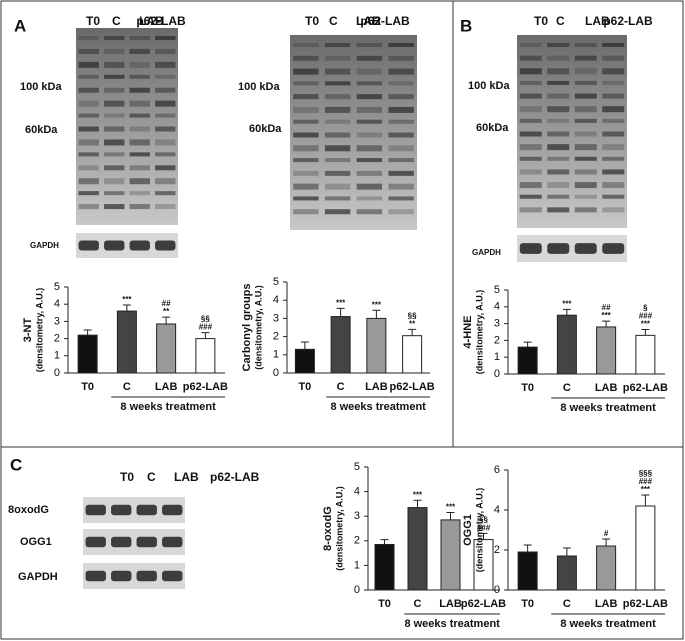 The height and width of the screenshot is (641, 685). I want to click on y-tick-label: 0, so click(57, 373).